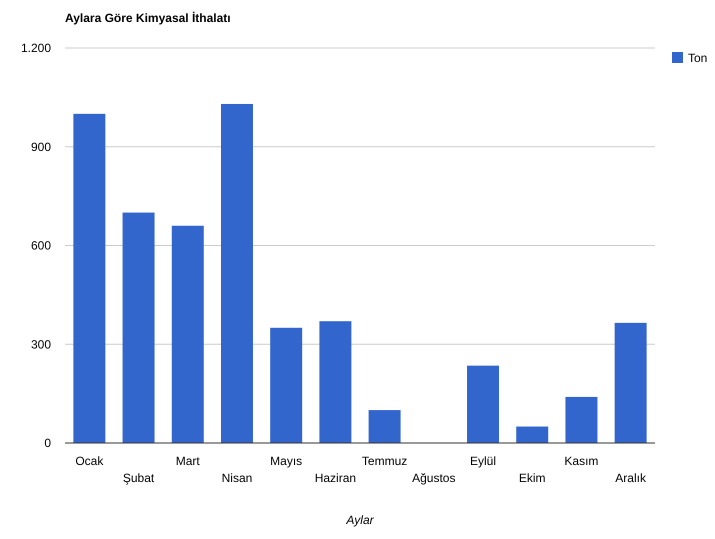  What do you see at coordinates (434, 478) in the screenshot?
I see `x-tick-label: Ağustos` at bounding box center [434, 478].